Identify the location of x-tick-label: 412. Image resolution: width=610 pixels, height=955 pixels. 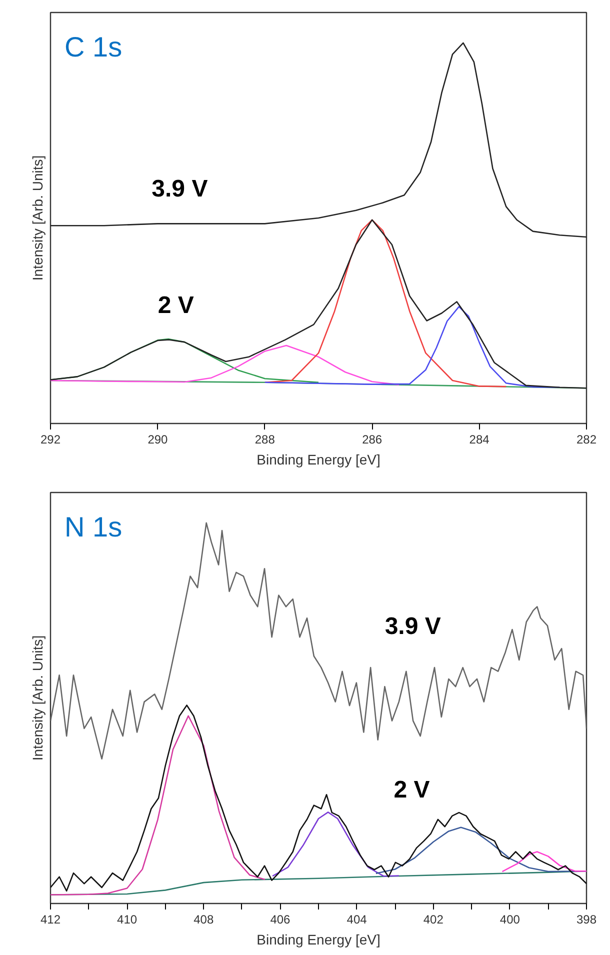
(50, 919).